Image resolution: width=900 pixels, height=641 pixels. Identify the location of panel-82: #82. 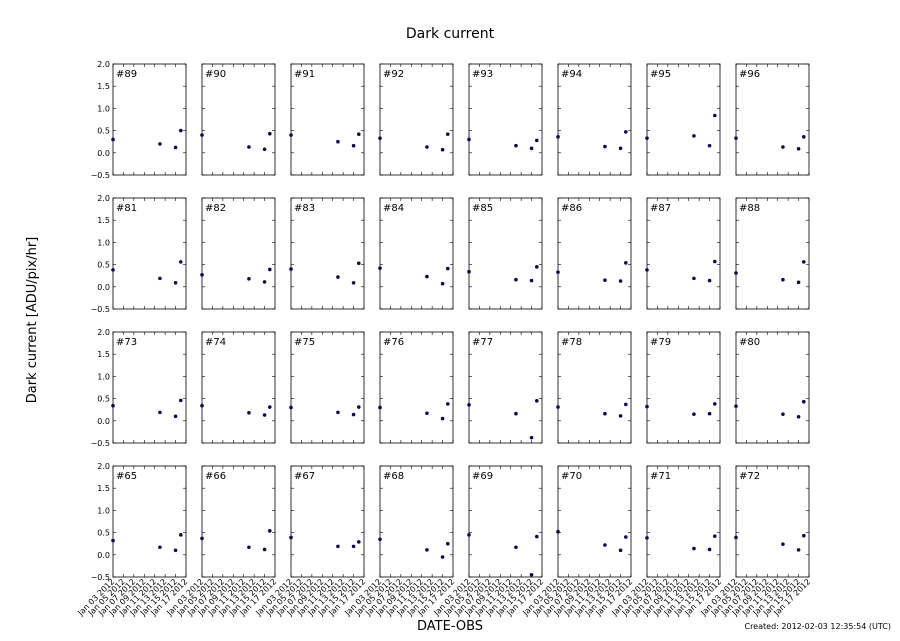
(238, 253).